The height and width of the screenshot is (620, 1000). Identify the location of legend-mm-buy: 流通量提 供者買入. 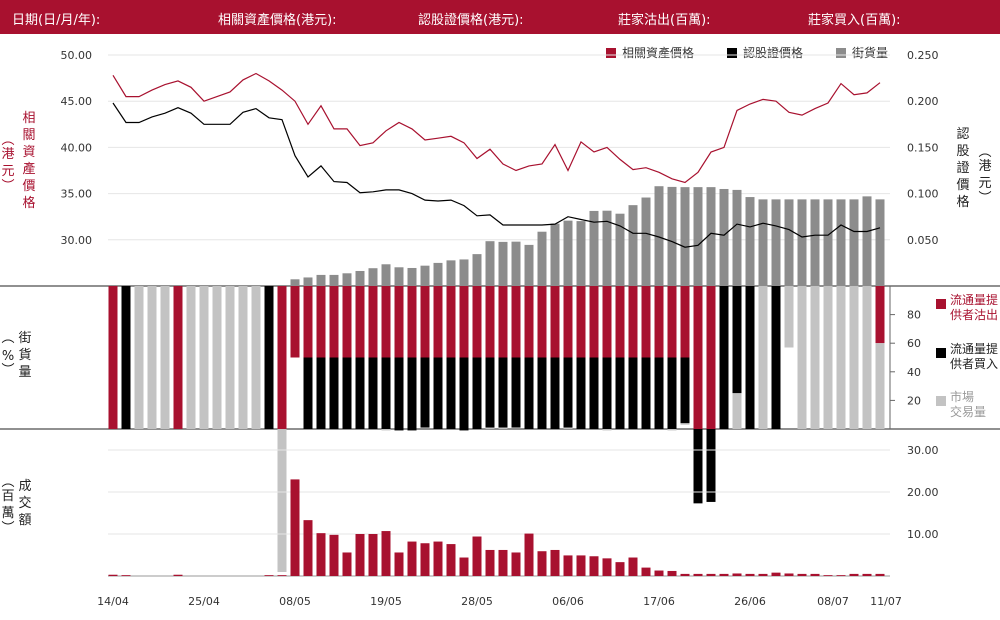
(967, 357).